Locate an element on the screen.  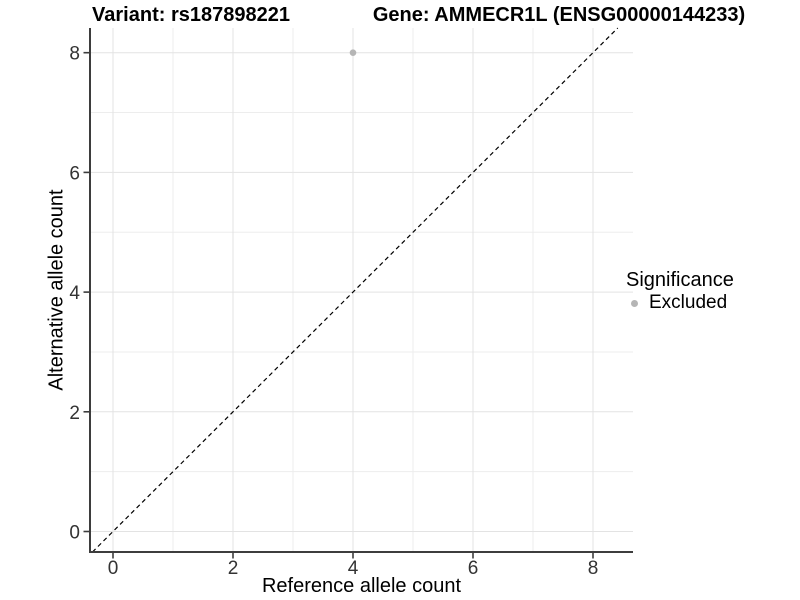
x-tick-label: 0 is located at coordinates (113, 568).